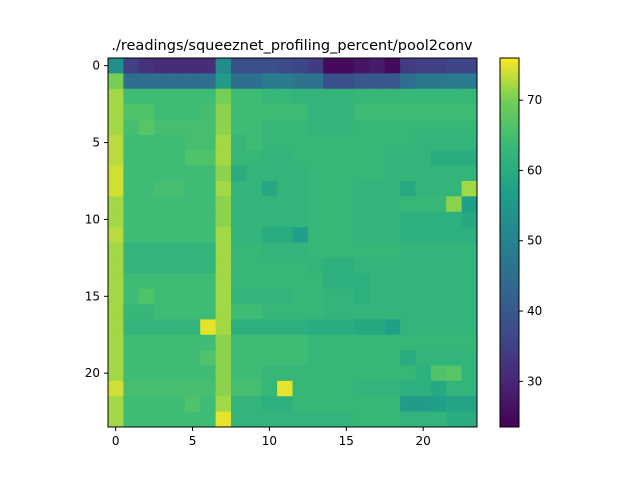  What do you see at coordinates (534, 100) in the screenshot?
I see `colorbar-tick-label: 70` at bounding box center [534, 100].